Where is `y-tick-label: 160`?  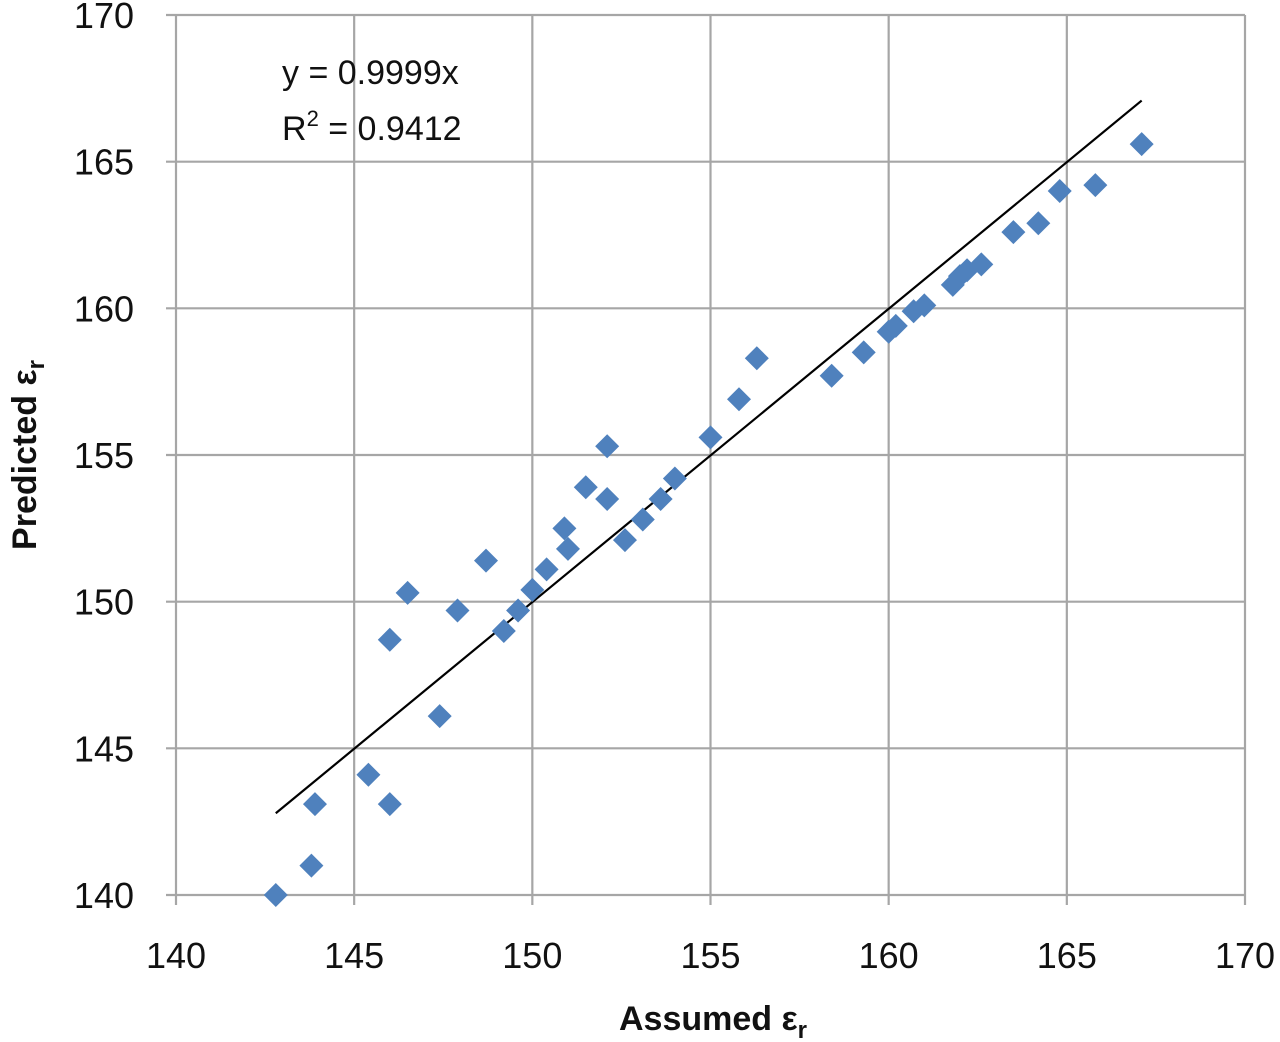 y-tick-label: 160 is located at coordinates (104, 308).